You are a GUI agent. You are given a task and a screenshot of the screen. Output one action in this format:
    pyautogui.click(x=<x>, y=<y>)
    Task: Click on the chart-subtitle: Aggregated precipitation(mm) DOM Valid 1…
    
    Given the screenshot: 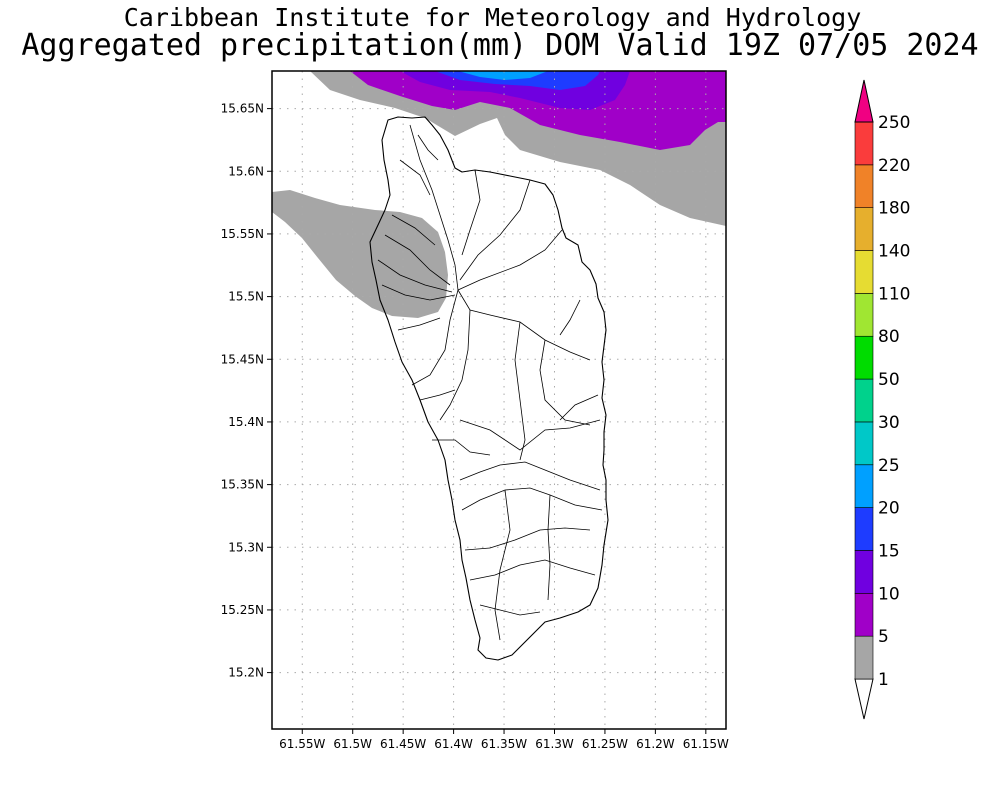 What is the action you would take?
    pyautogui.click(x=500, y=45)
    